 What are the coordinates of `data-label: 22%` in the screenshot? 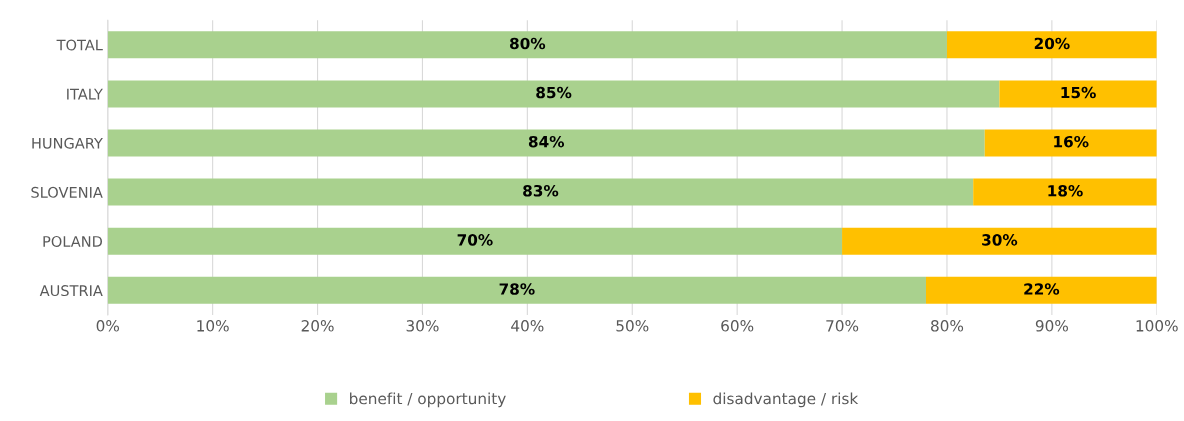 It's located at (1042, 289).